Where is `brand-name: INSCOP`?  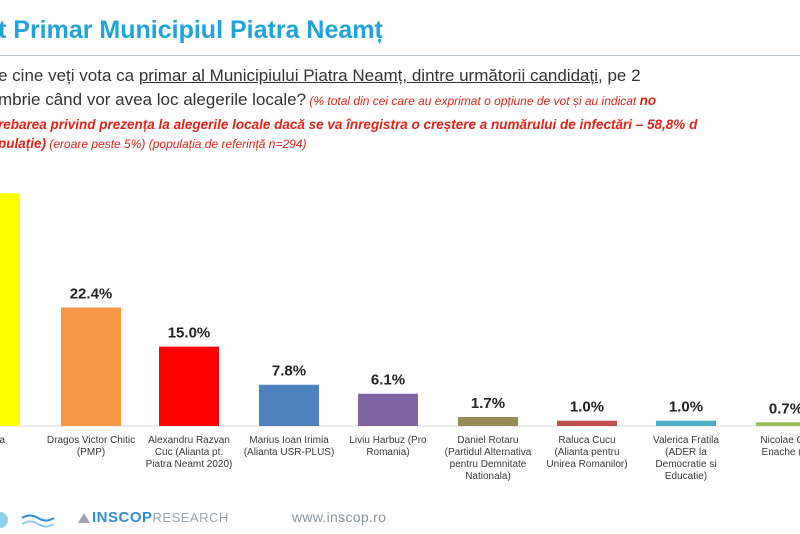
brand-name: INSCOP is located at coordinates (122, 517).